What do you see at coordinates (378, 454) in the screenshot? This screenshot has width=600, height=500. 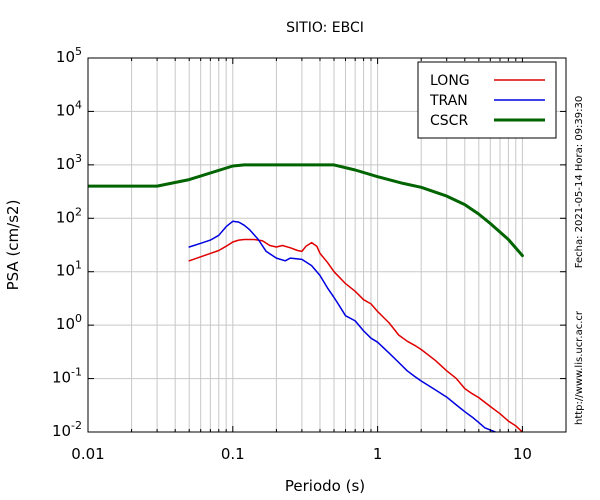 I see `x-tick-label: 1` at bounding box center [378, 454].